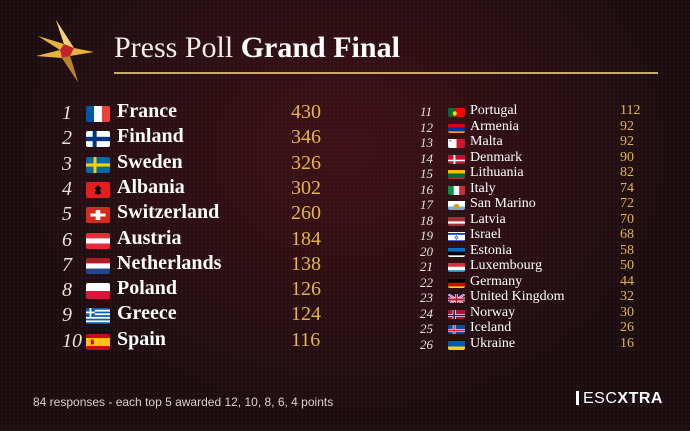 The height and width of the screenshot is (431, 690). Describe the element at coordinates (169, 262) in the screenshot. I see `country-name: Netherlands` at that location.